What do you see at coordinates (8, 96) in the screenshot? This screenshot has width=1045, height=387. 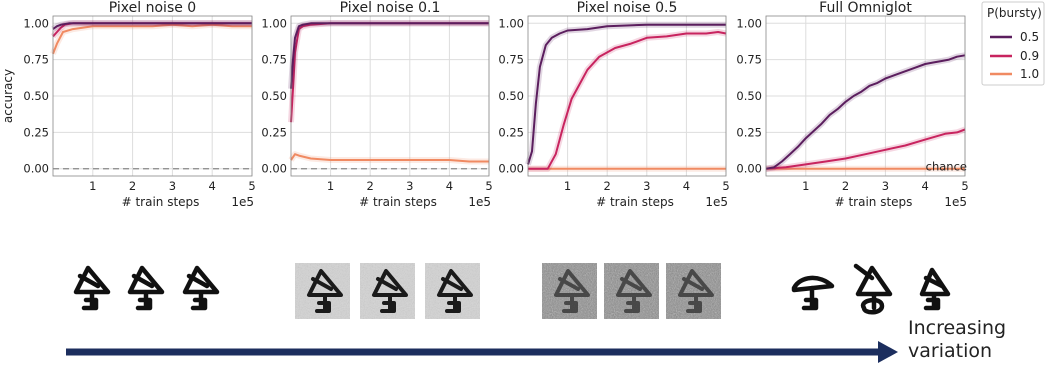 I see `y-axis-label: accuracy` at bounding box center [8, 96].